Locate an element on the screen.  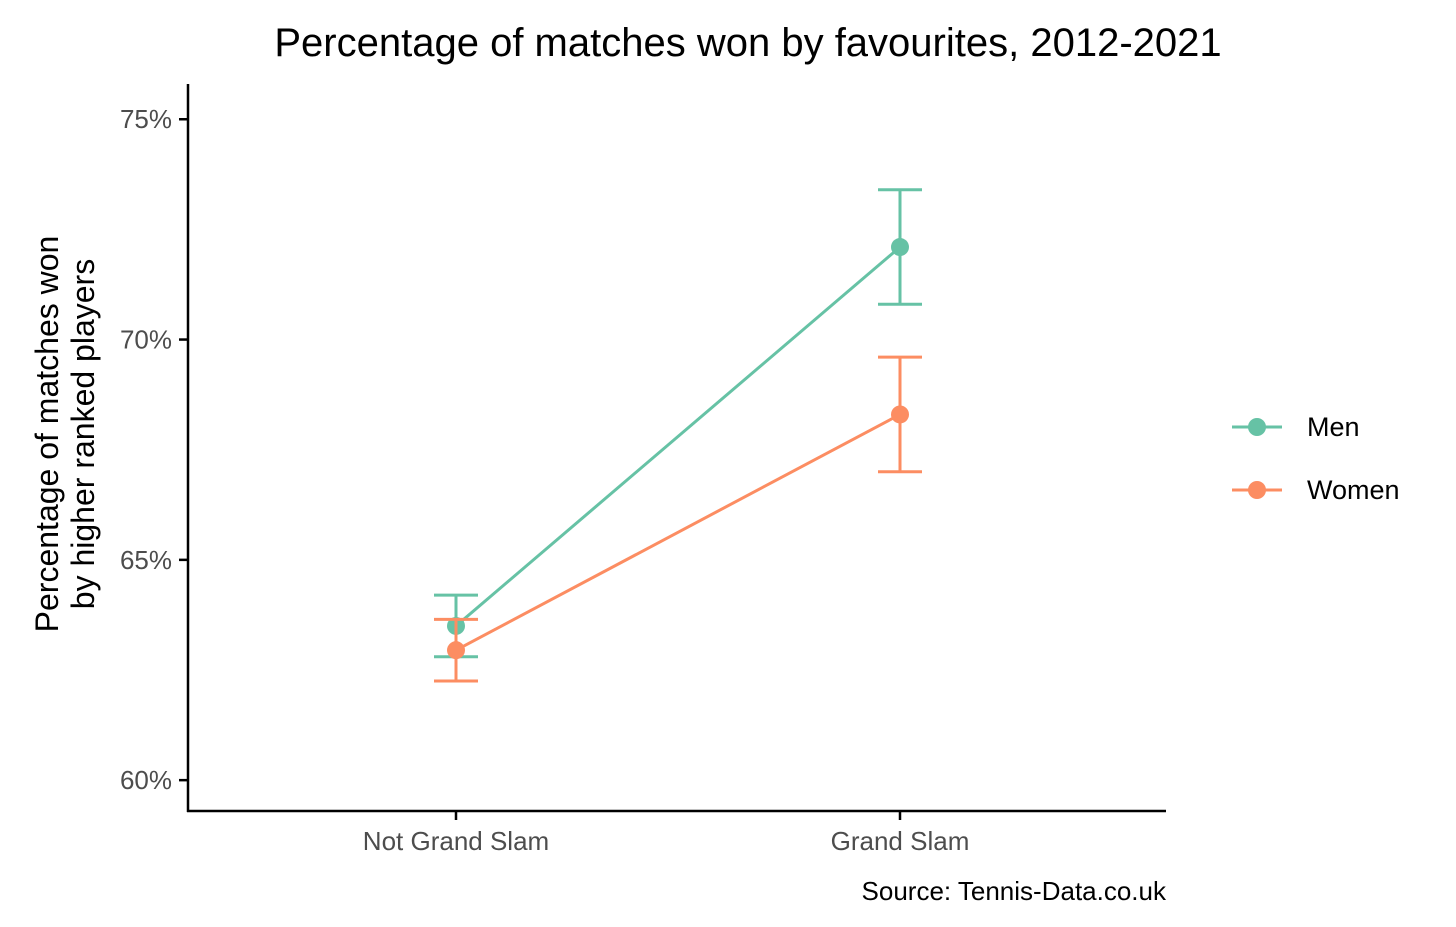
data-point-men is located at coordinates (900, 247).